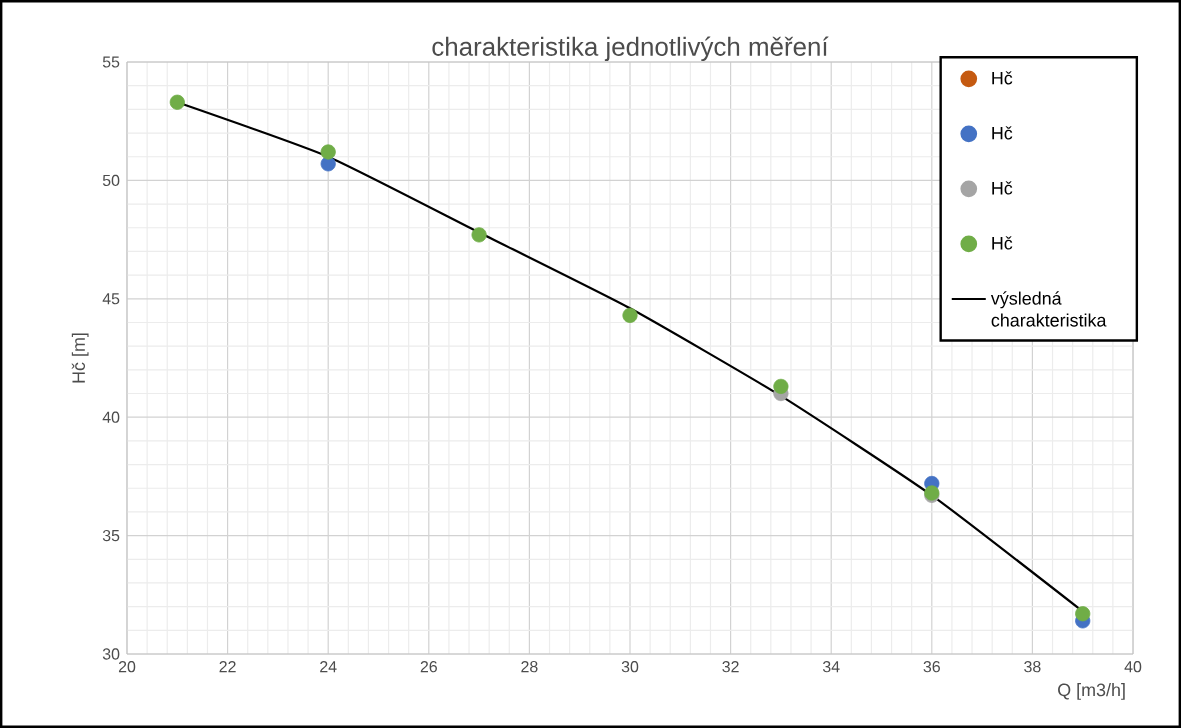 The height and width of the screenshot is (728, 1181). I want to click on x-tick-label: 20, so click(127, 667).